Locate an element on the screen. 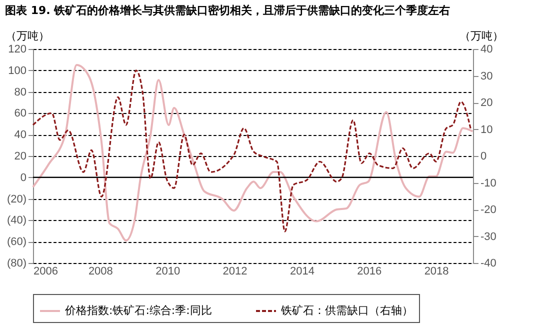 This screenshot has height=333, width=550. chart-title: 图表 19. 铁矿石的价格增长与其供需缺口密切相关，且滞后于供需缺口的变化三个季度左右 is located at coordinates (227, 10).